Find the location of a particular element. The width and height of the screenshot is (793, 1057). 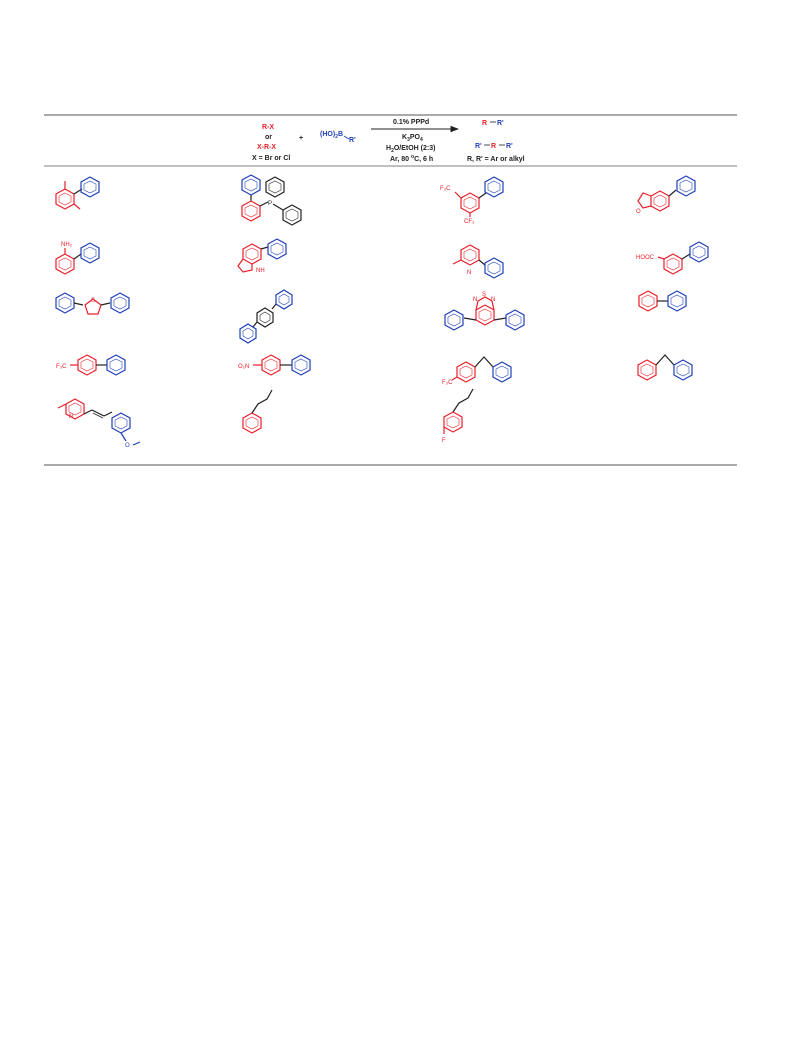

plus-sign: + is located at coordinates (301, 138).